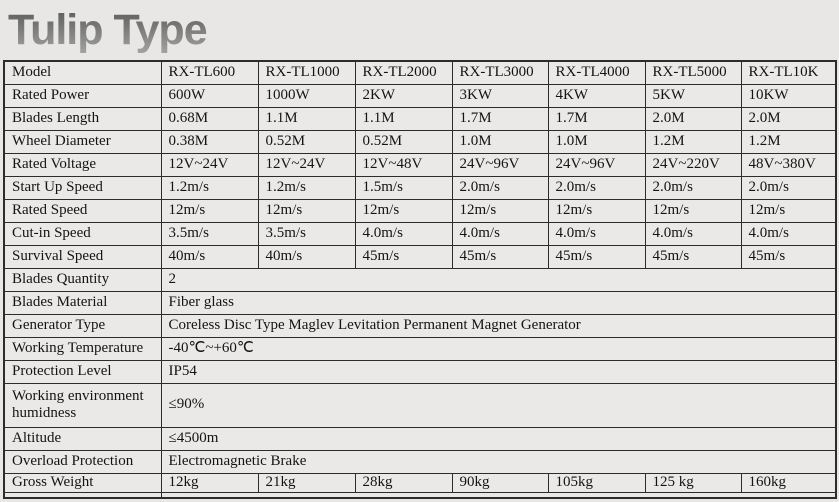 This screenshot has width=839, height=502. Describe the element at coordinates (82, 164) in the screenshot. I see `row-label: Rated Voltage` at that location.